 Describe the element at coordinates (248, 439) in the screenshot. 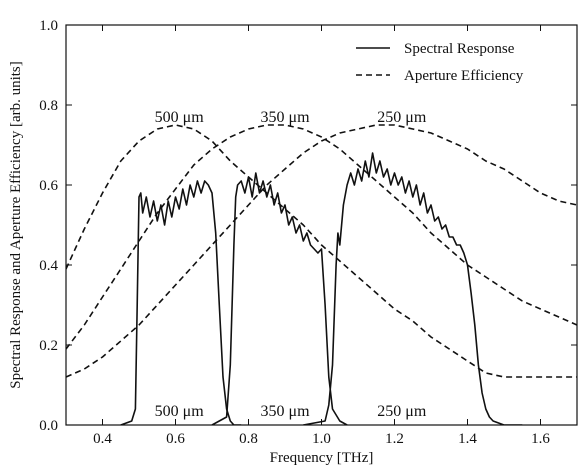

I see `x-tick-label: 0.8` at that location.